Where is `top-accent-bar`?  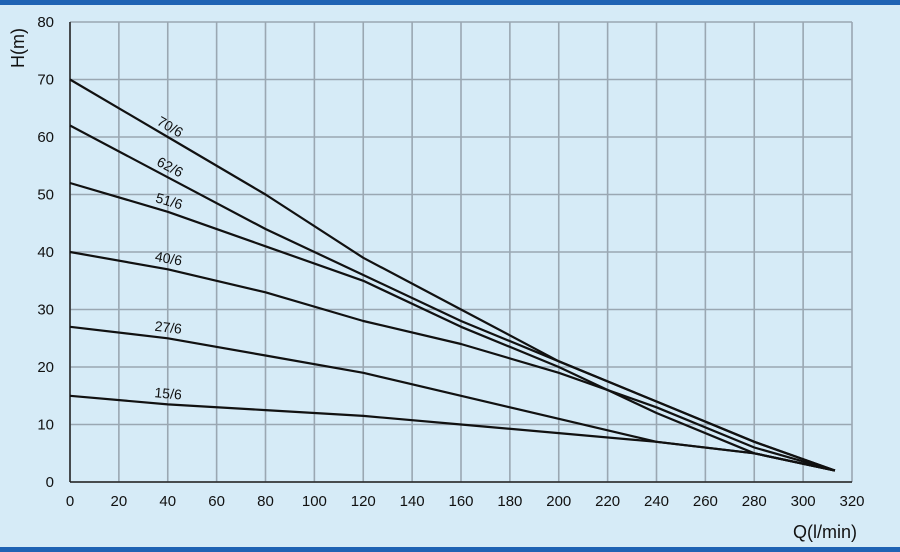 top-accent-bar is located at coordinates (450, 2).